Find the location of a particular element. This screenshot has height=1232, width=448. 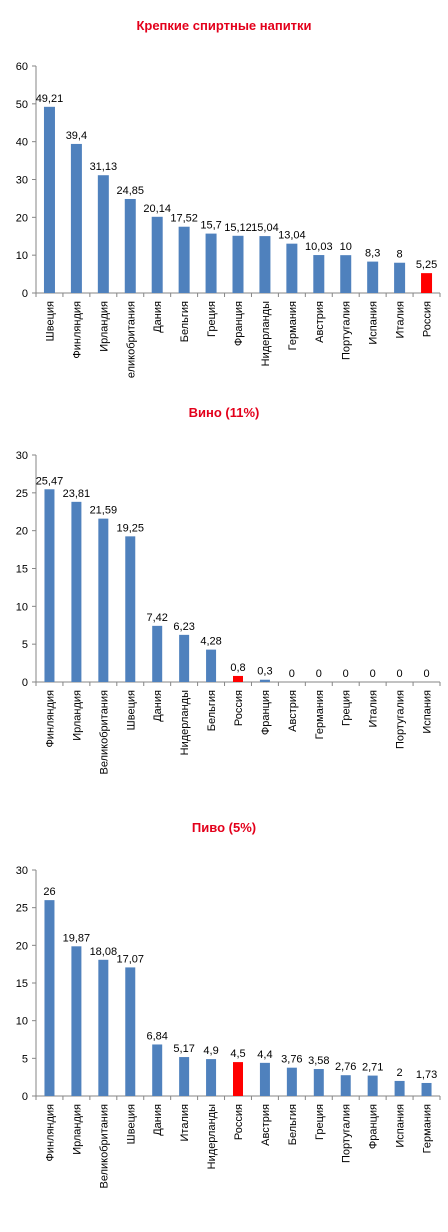

data-label: 20,14 is located at coordinates (157, 209).